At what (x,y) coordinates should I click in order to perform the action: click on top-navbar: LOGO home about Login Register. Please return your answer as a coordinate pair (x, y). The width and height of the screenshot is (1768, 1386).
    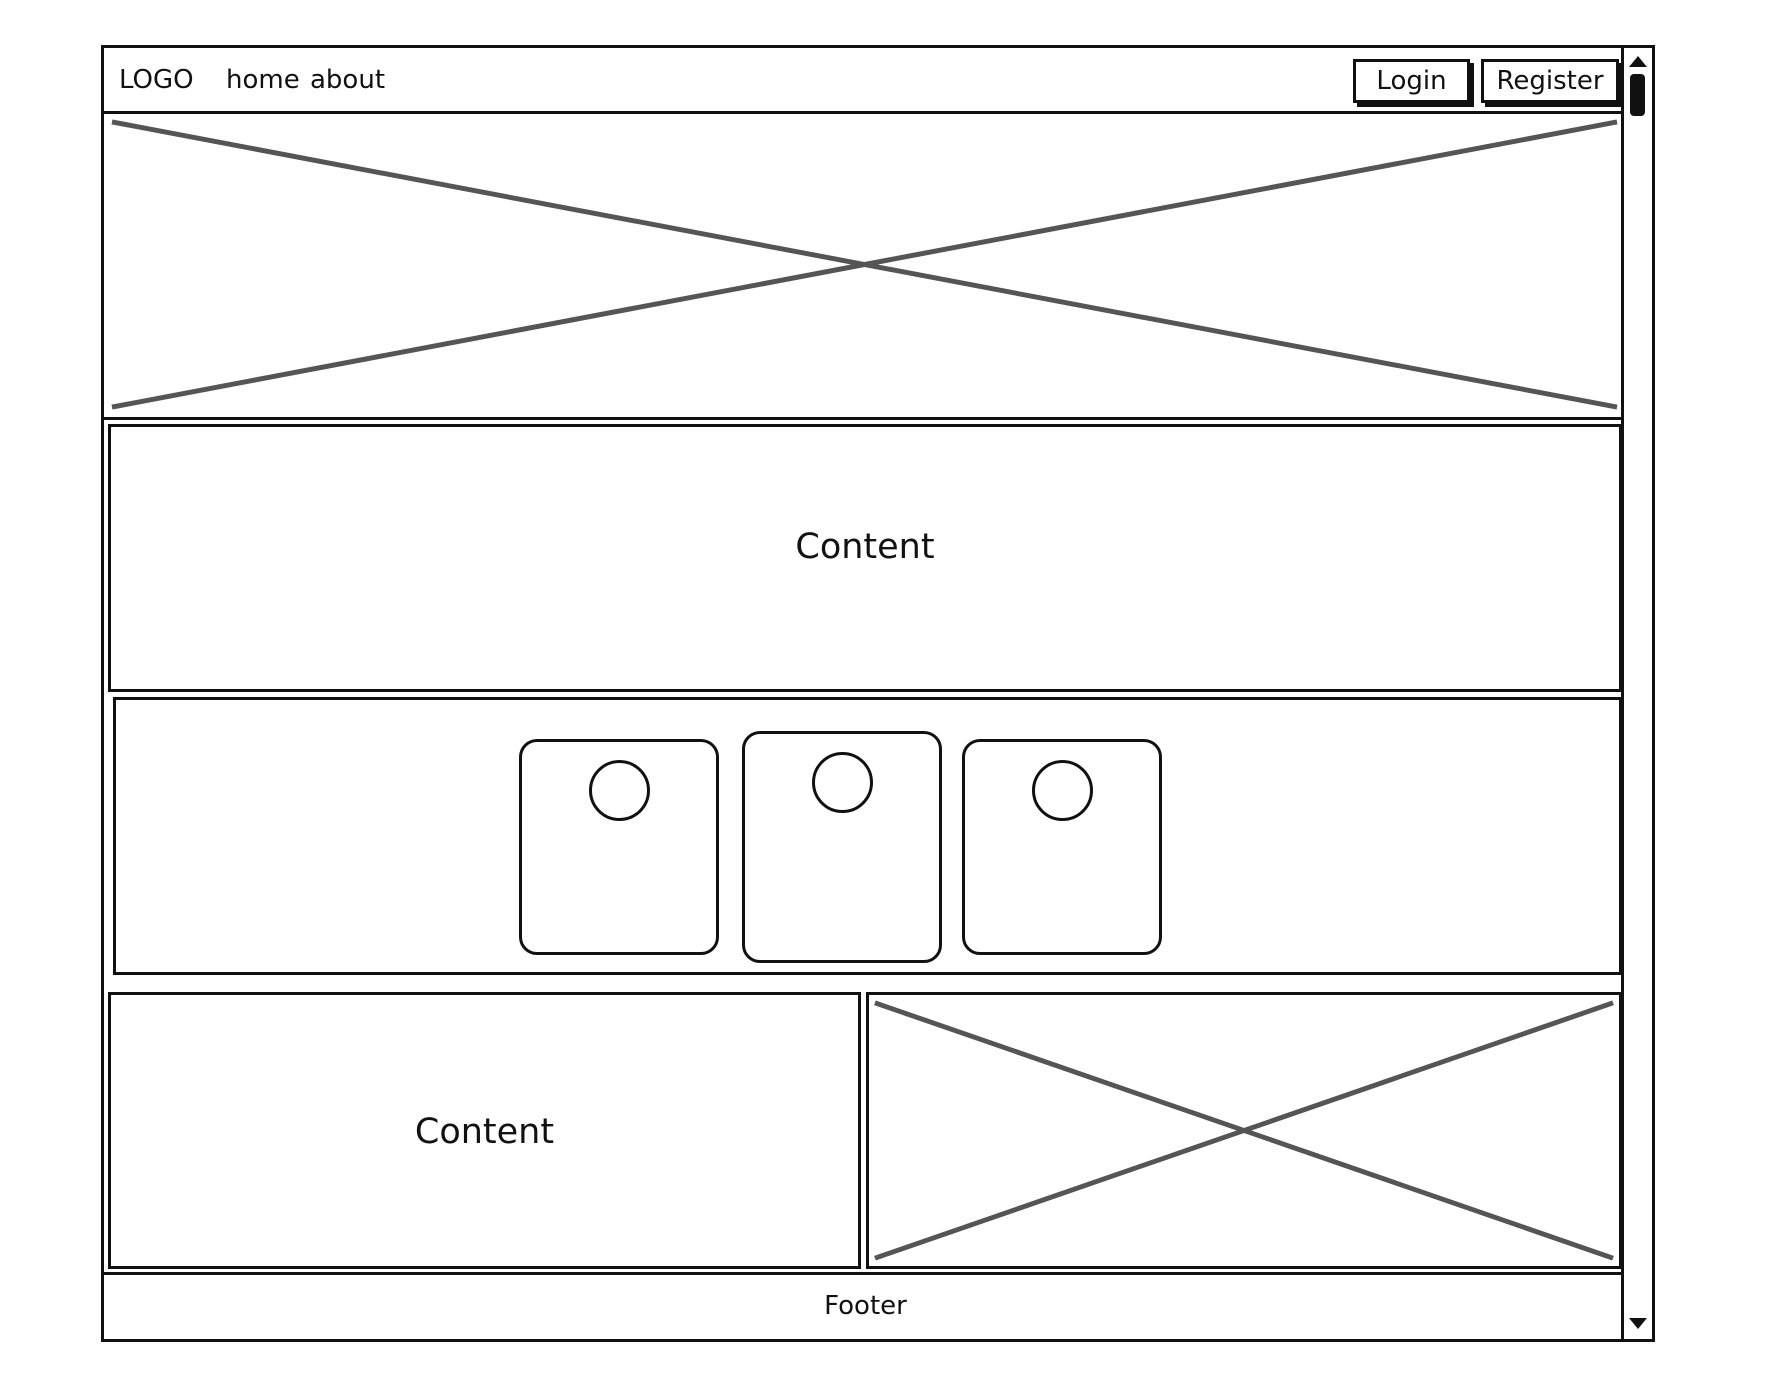
    Looking at the image, I should click on (865, 81).